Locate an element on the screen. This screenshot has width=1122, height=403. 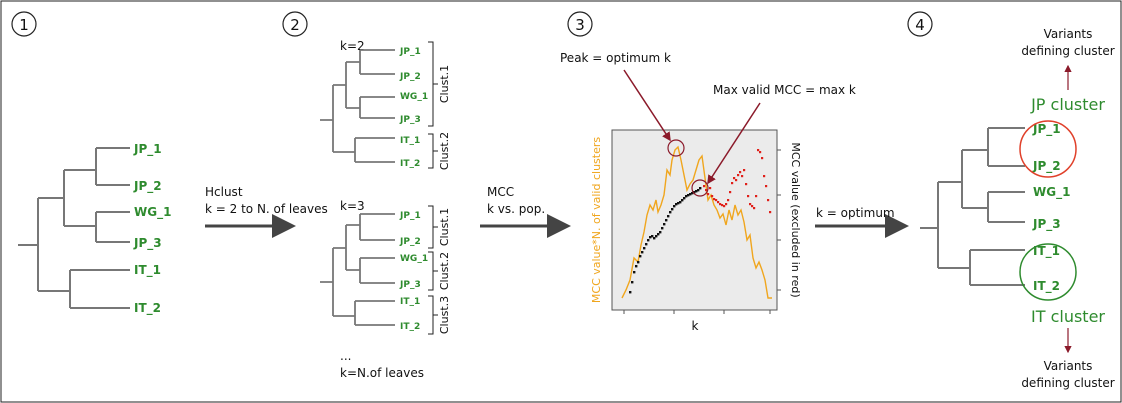
k-max-label: k=N.of leaves is located at coordinates (382, 373).